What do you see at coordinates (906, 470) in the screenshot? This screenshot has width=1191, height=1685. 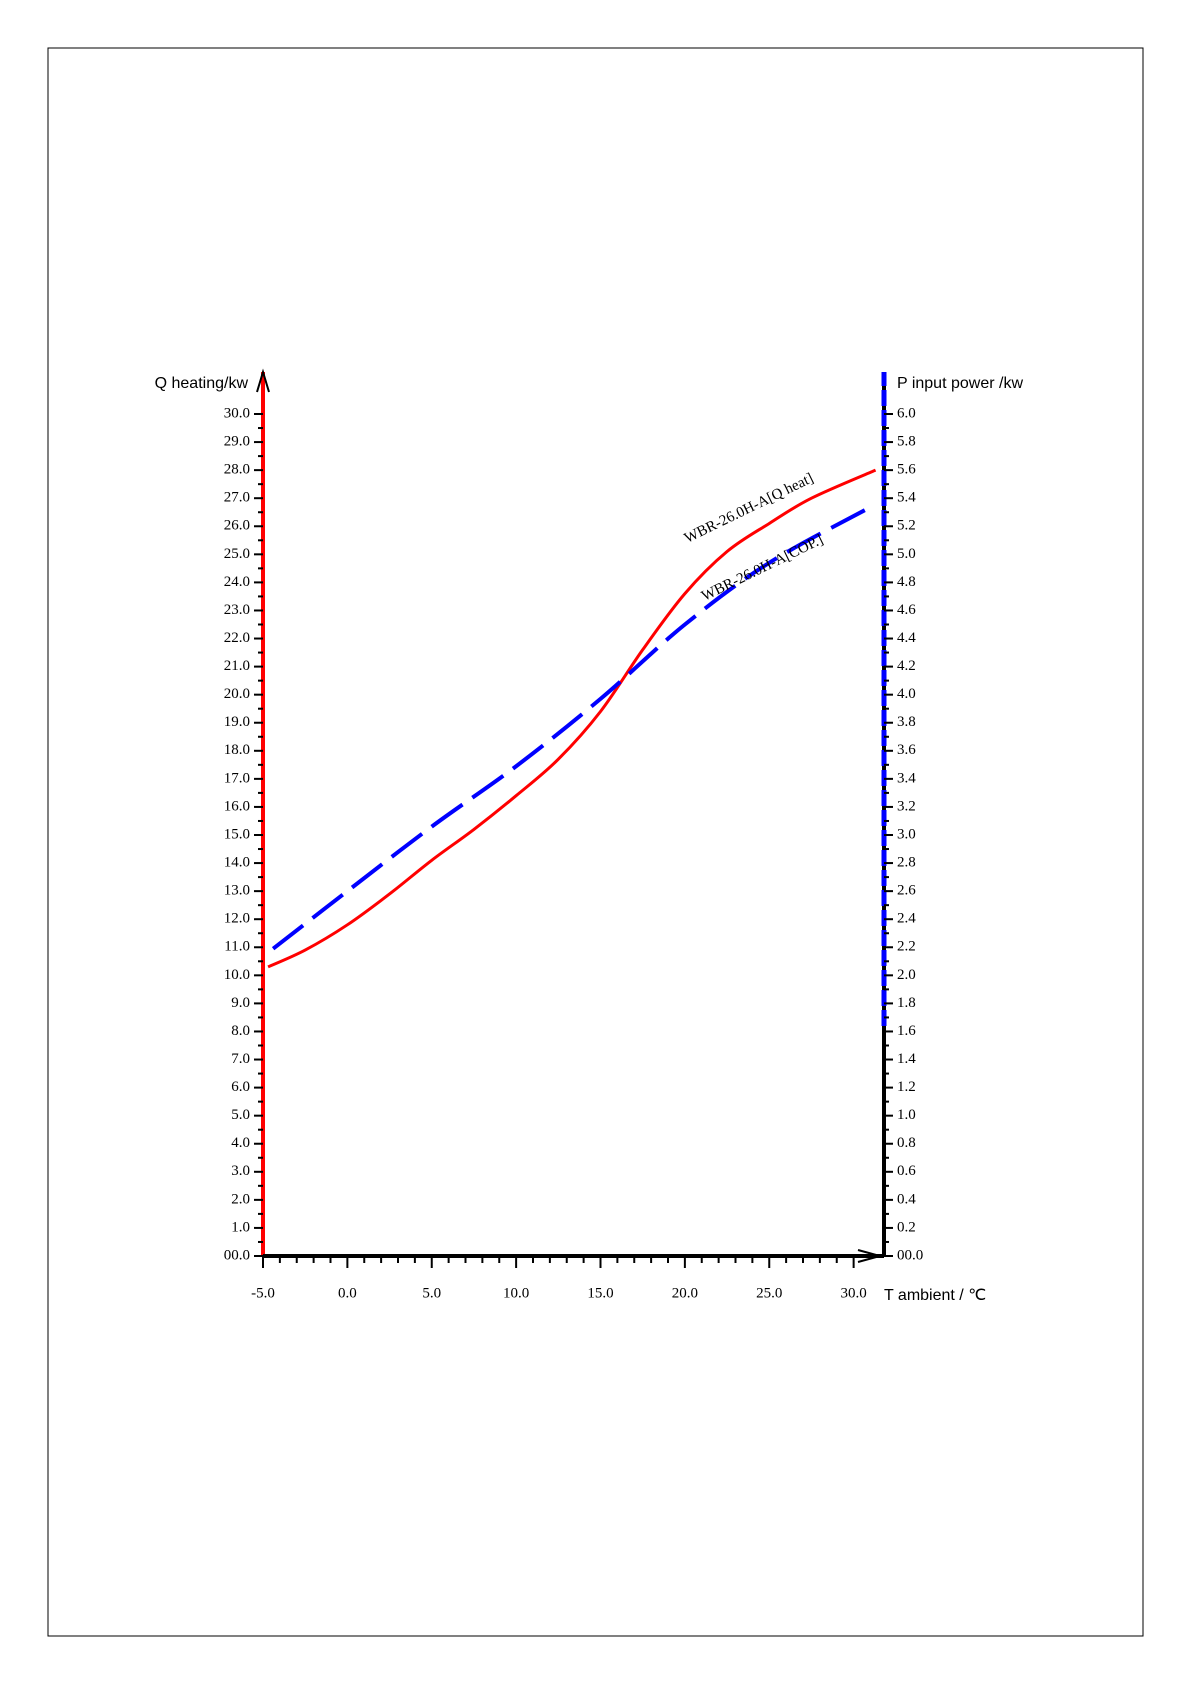 I see `y2-tick-label: 5.6` at bounding box center [906, 470].